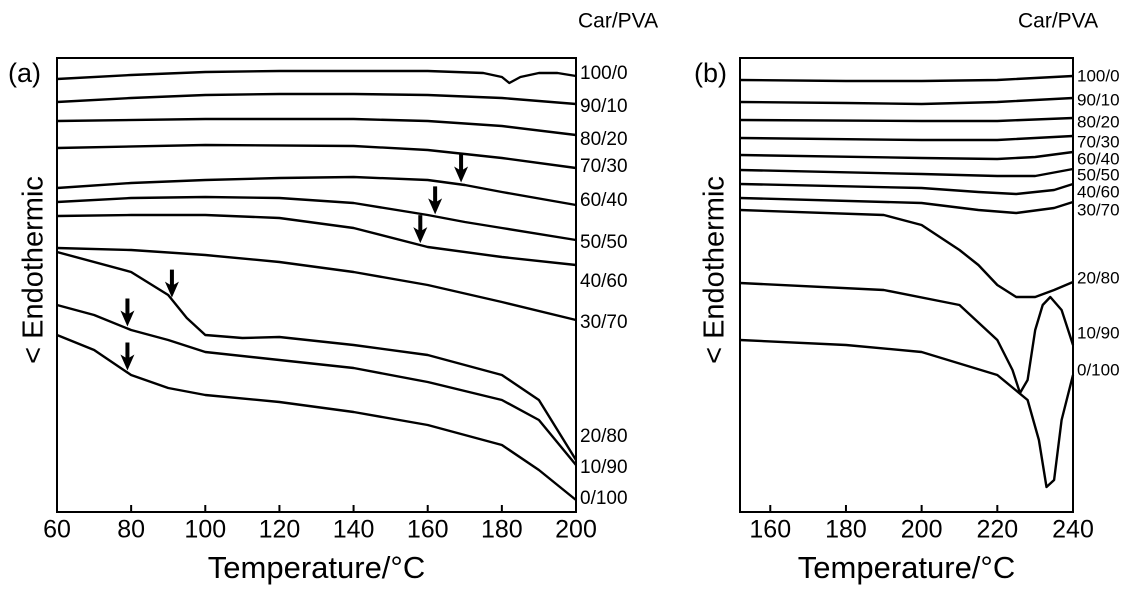 This screenshot has width=1138, height=592. Describe the element at coordinates (24, 73) in the screenshot. I see `panel-label: (a)` at that location.